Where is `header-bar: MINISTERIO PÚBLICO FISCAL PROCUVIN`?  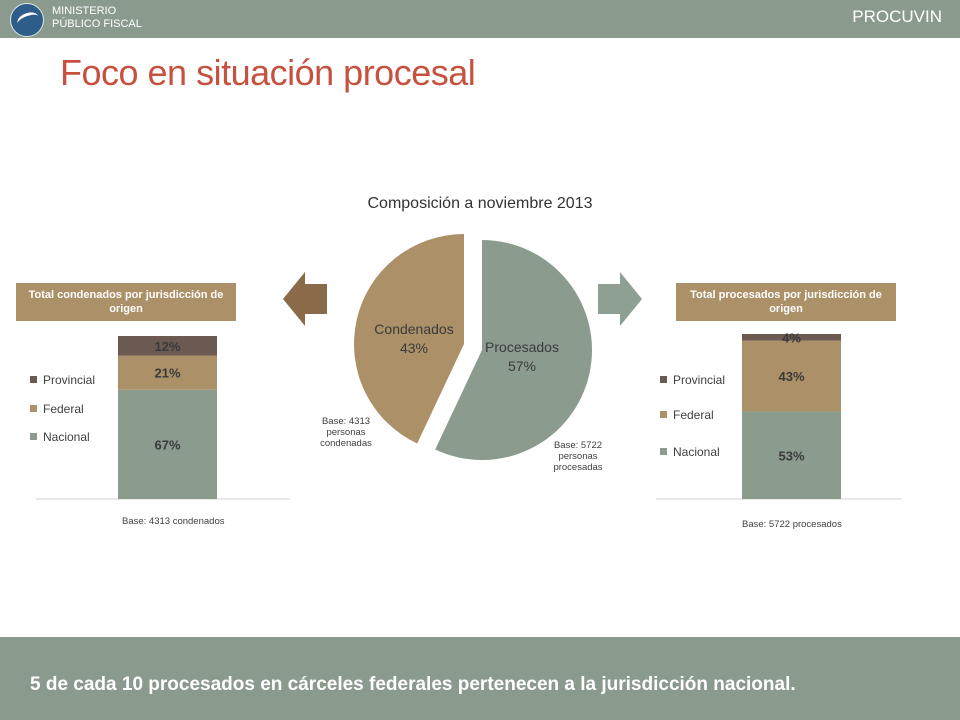 header-bar: MINISTERIO PÚBLICO FISCAL PROCUVIN is located at coordinates (480, 19).